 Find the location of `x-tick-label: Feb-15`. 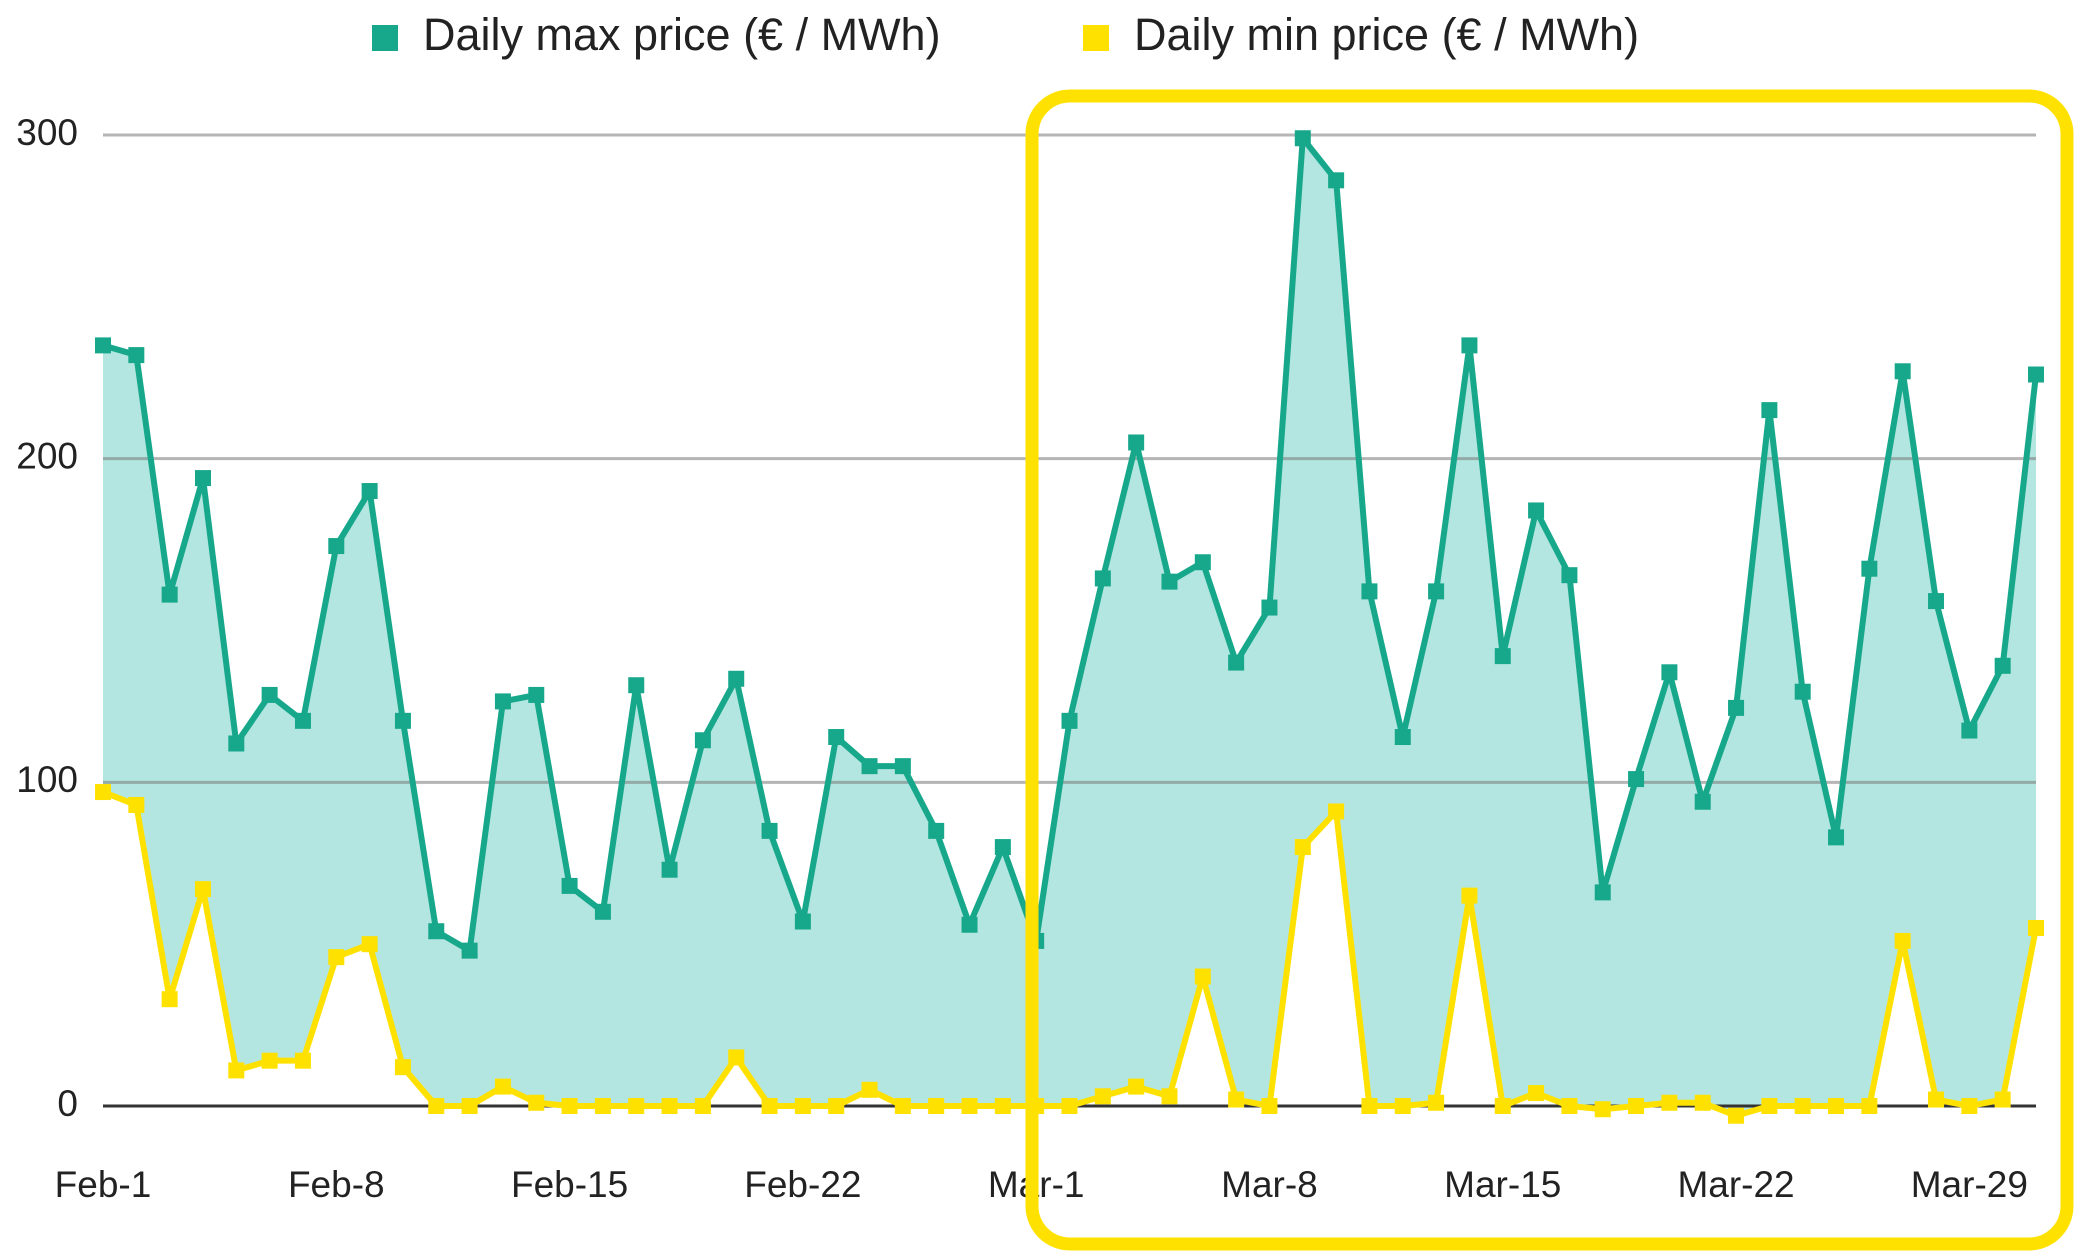

x-tick-label: Feb-15 is located at coordinates (569, 1184).